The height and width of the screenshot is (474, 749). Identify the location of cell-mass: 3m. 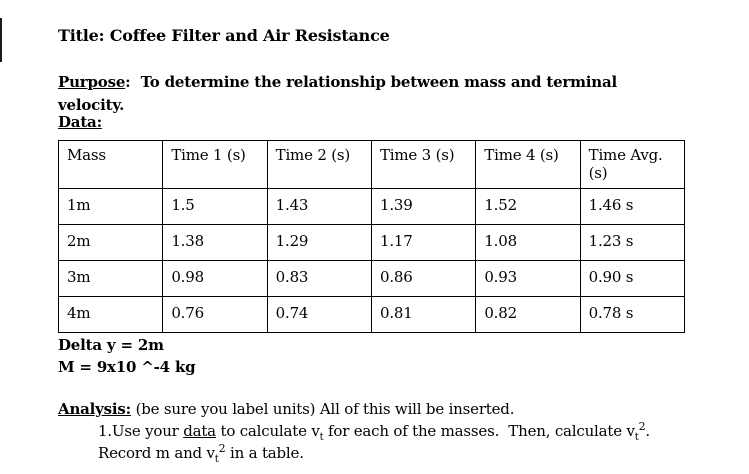
(110, 278).